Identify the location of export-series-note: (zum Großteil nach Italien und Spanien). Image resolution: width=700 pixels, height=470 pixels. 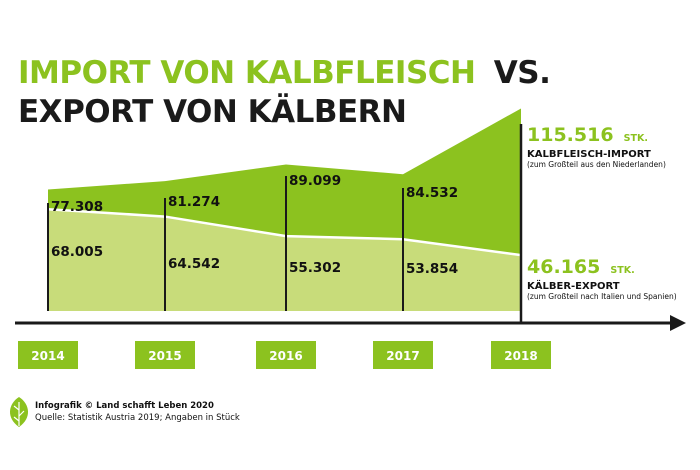
(602, 296).